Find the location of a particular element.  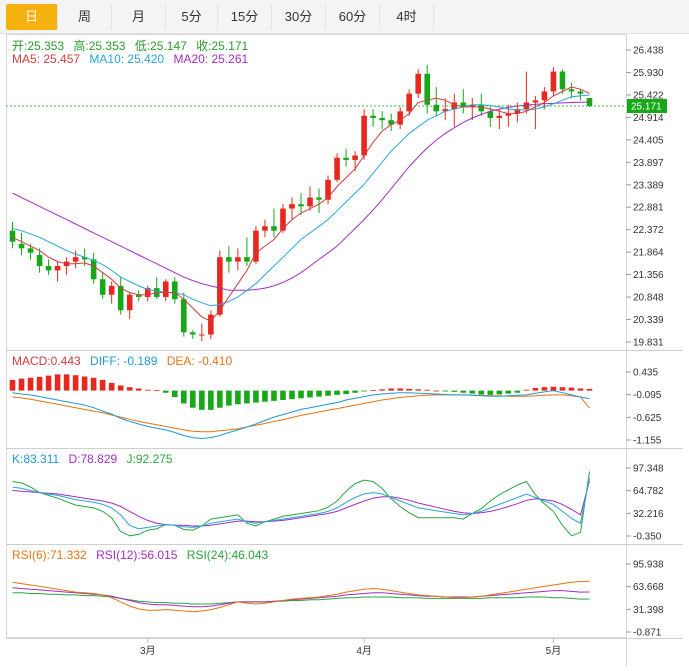

tab-6: 60分 is located at coordinates (353, 17).